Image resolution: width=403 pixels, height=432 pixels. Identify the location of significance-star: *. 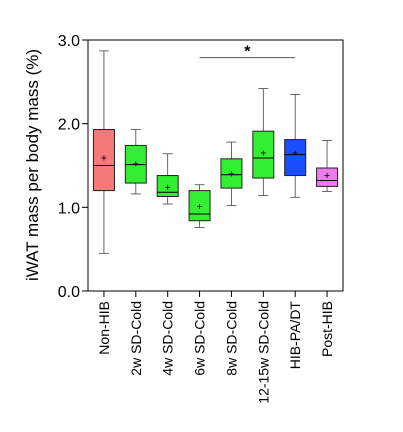
(247, 52).